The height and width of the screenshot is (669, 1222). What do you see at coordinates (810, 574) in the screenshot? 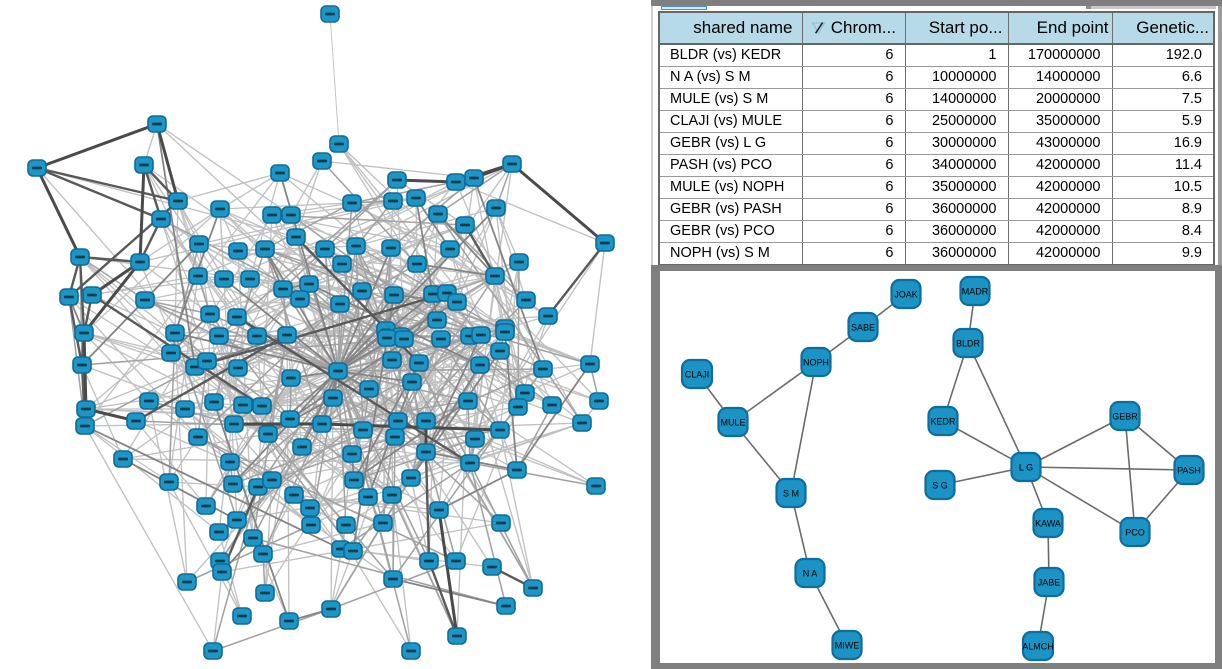
I see `svg-text: N A` at bounding box center [810, 574].